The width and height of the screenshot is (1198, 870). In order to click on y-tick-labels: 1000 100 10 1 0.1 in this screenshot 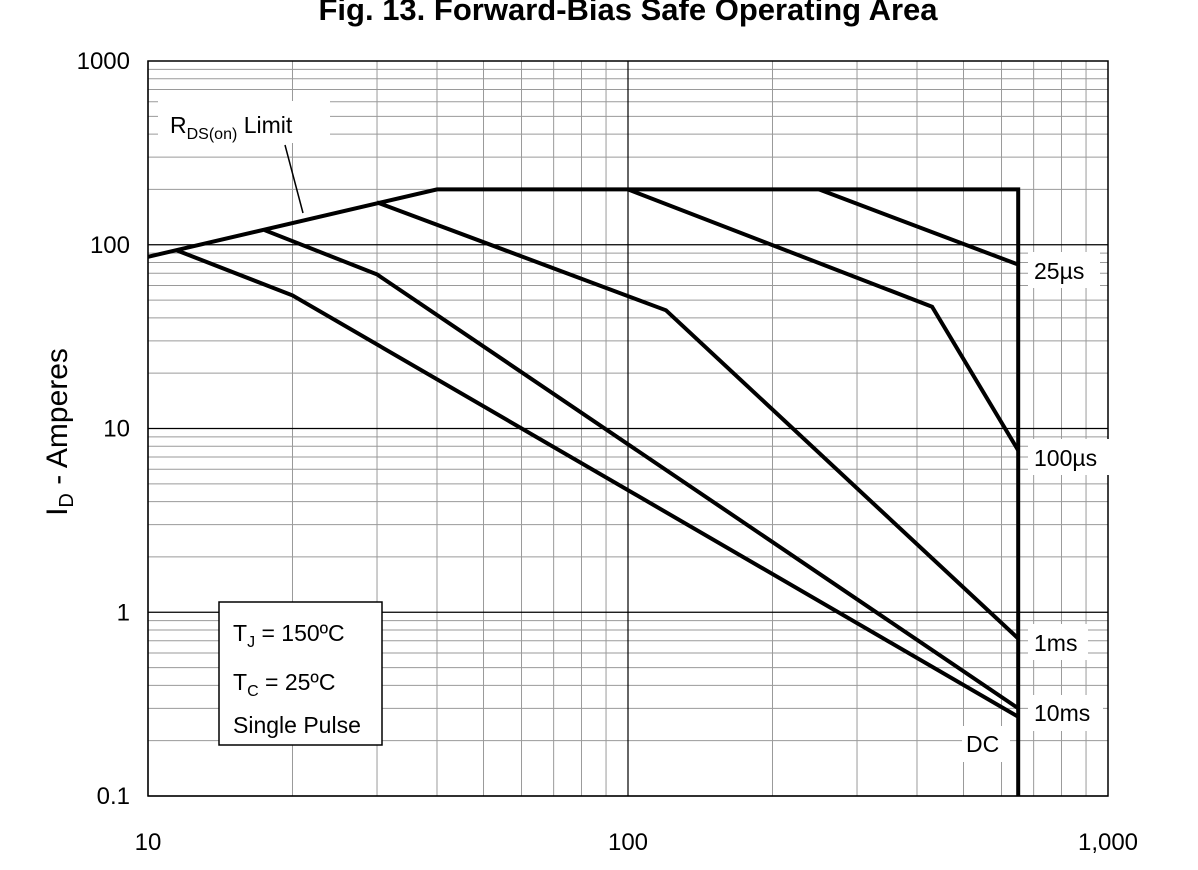, I will do `click(103, 429)`.